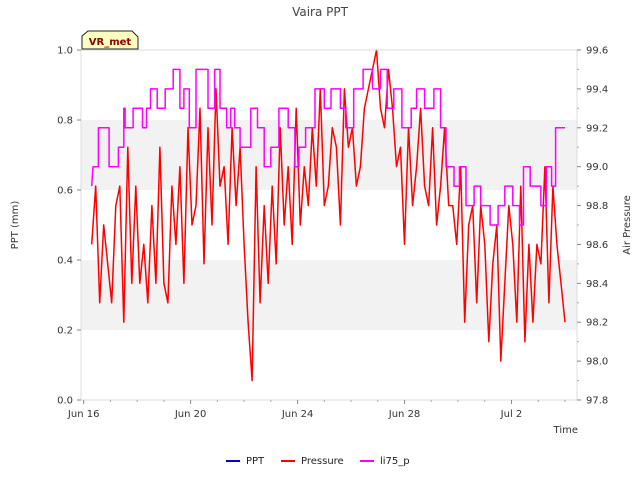 This screenshot has height=480, width=640. I want to click on y-left-tick-label: 0.0, so click(65, 401).